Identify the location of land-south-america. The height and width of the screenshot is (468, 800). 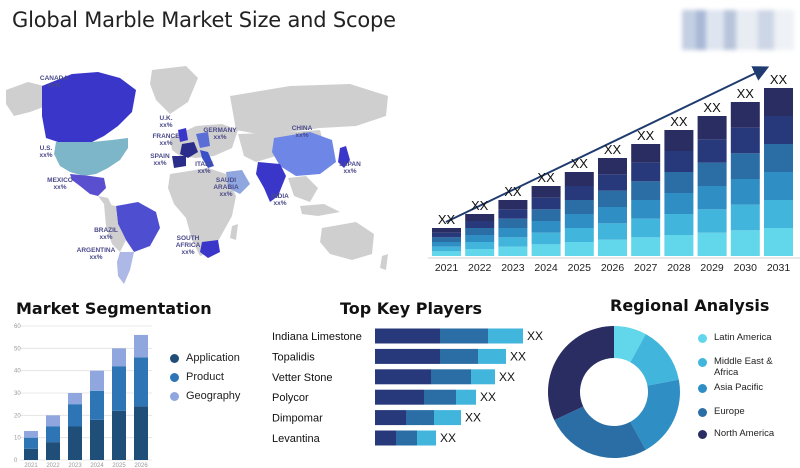
(115, 228).